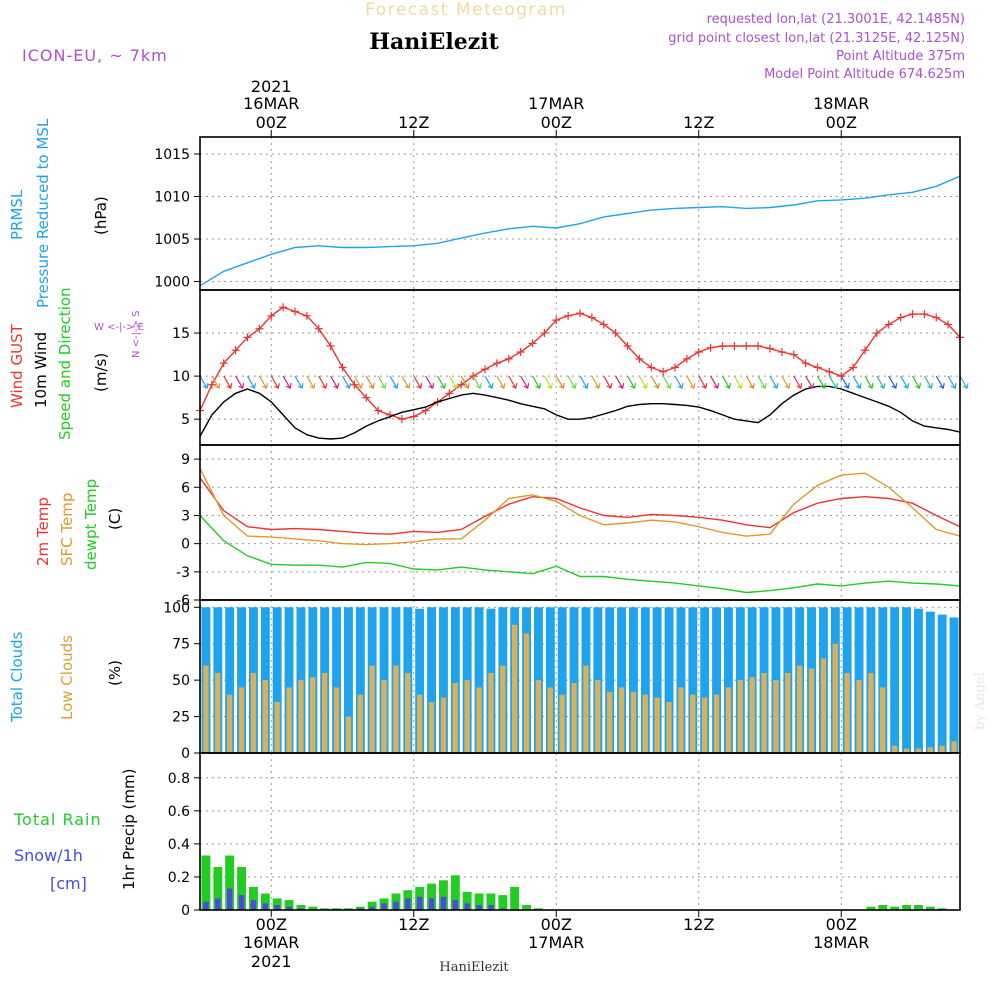  What do you see at coordinates (836, 19) in the screenshot?
I see `requested-coords: requested lon,lat (21.3001E, 42.1485N)` at bounding box center [836, 19].